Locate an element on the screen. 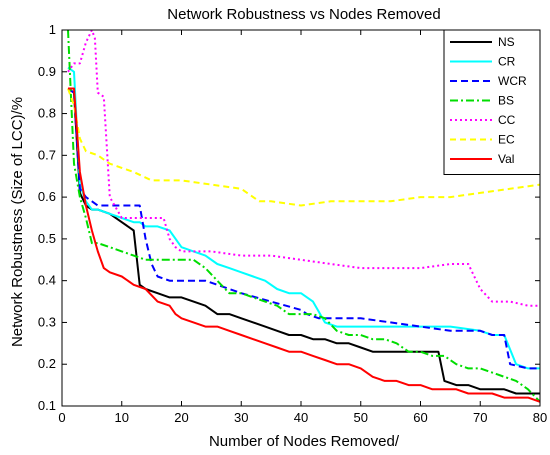  y-tick-label: 0.6 is located at coordinates (47, 196).